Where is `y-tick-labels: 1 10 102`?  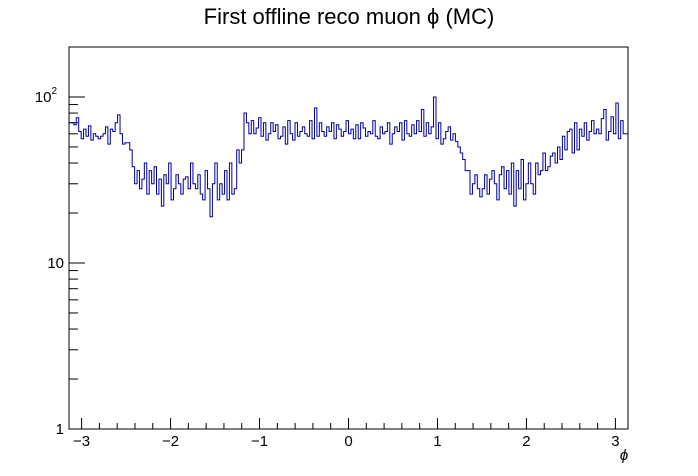
y-tick-labels: 1 10 102 is located at coordinates (49, 262).